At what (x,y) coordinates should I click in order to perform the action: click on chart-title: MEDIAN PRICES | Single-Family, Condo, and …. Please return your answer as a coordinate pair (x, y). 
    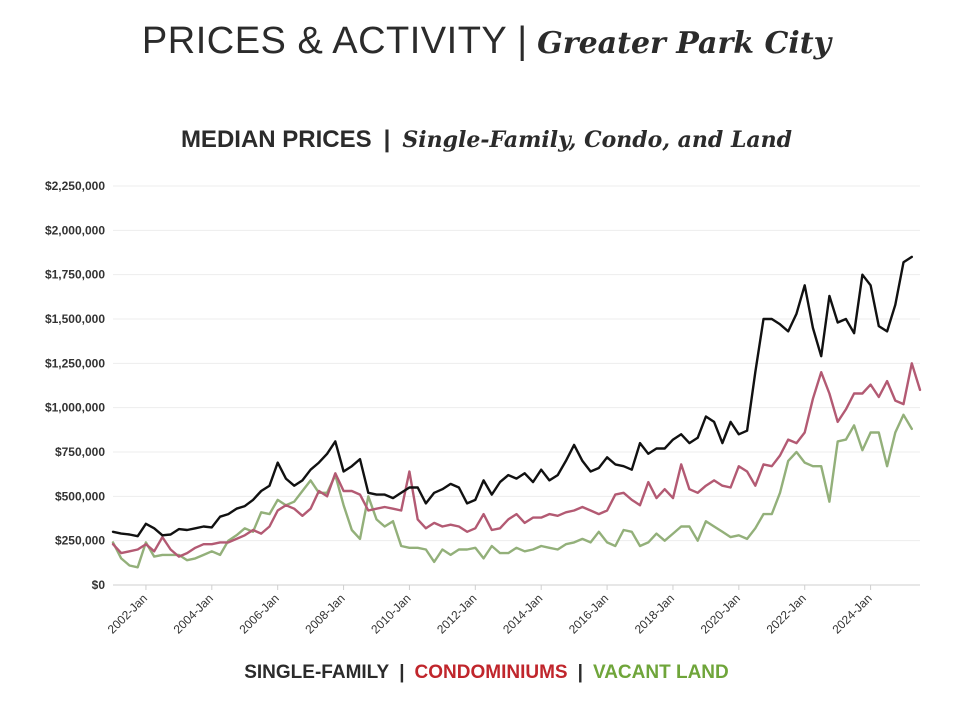
    Looking at the image, I should click on (486, 140).